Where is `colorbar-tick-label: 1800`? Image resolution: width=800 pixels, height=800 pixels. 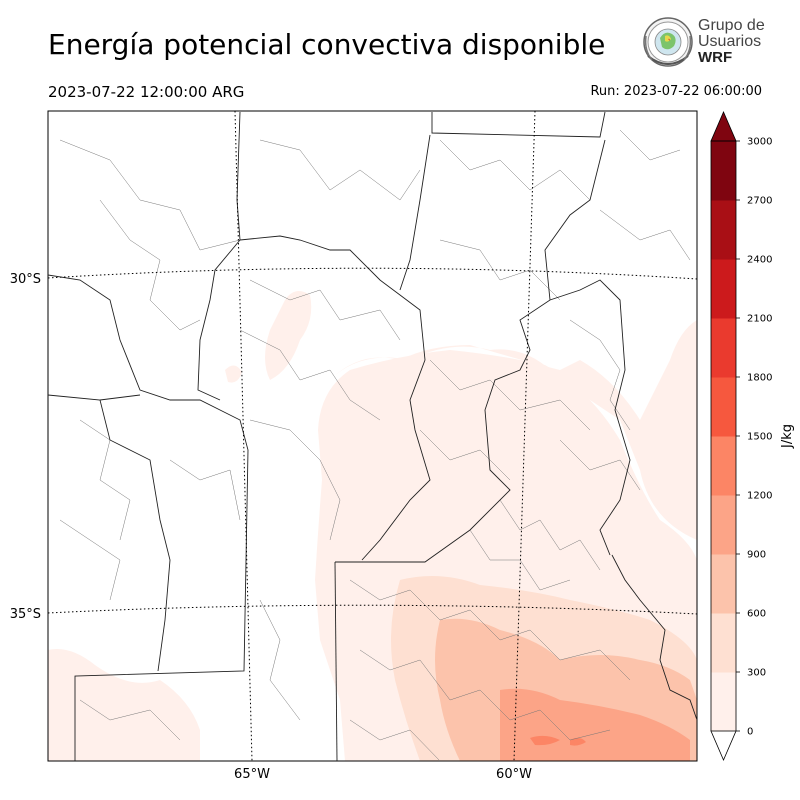 colorbar-tick-label: 1800 is located at coordinates (759, 378).